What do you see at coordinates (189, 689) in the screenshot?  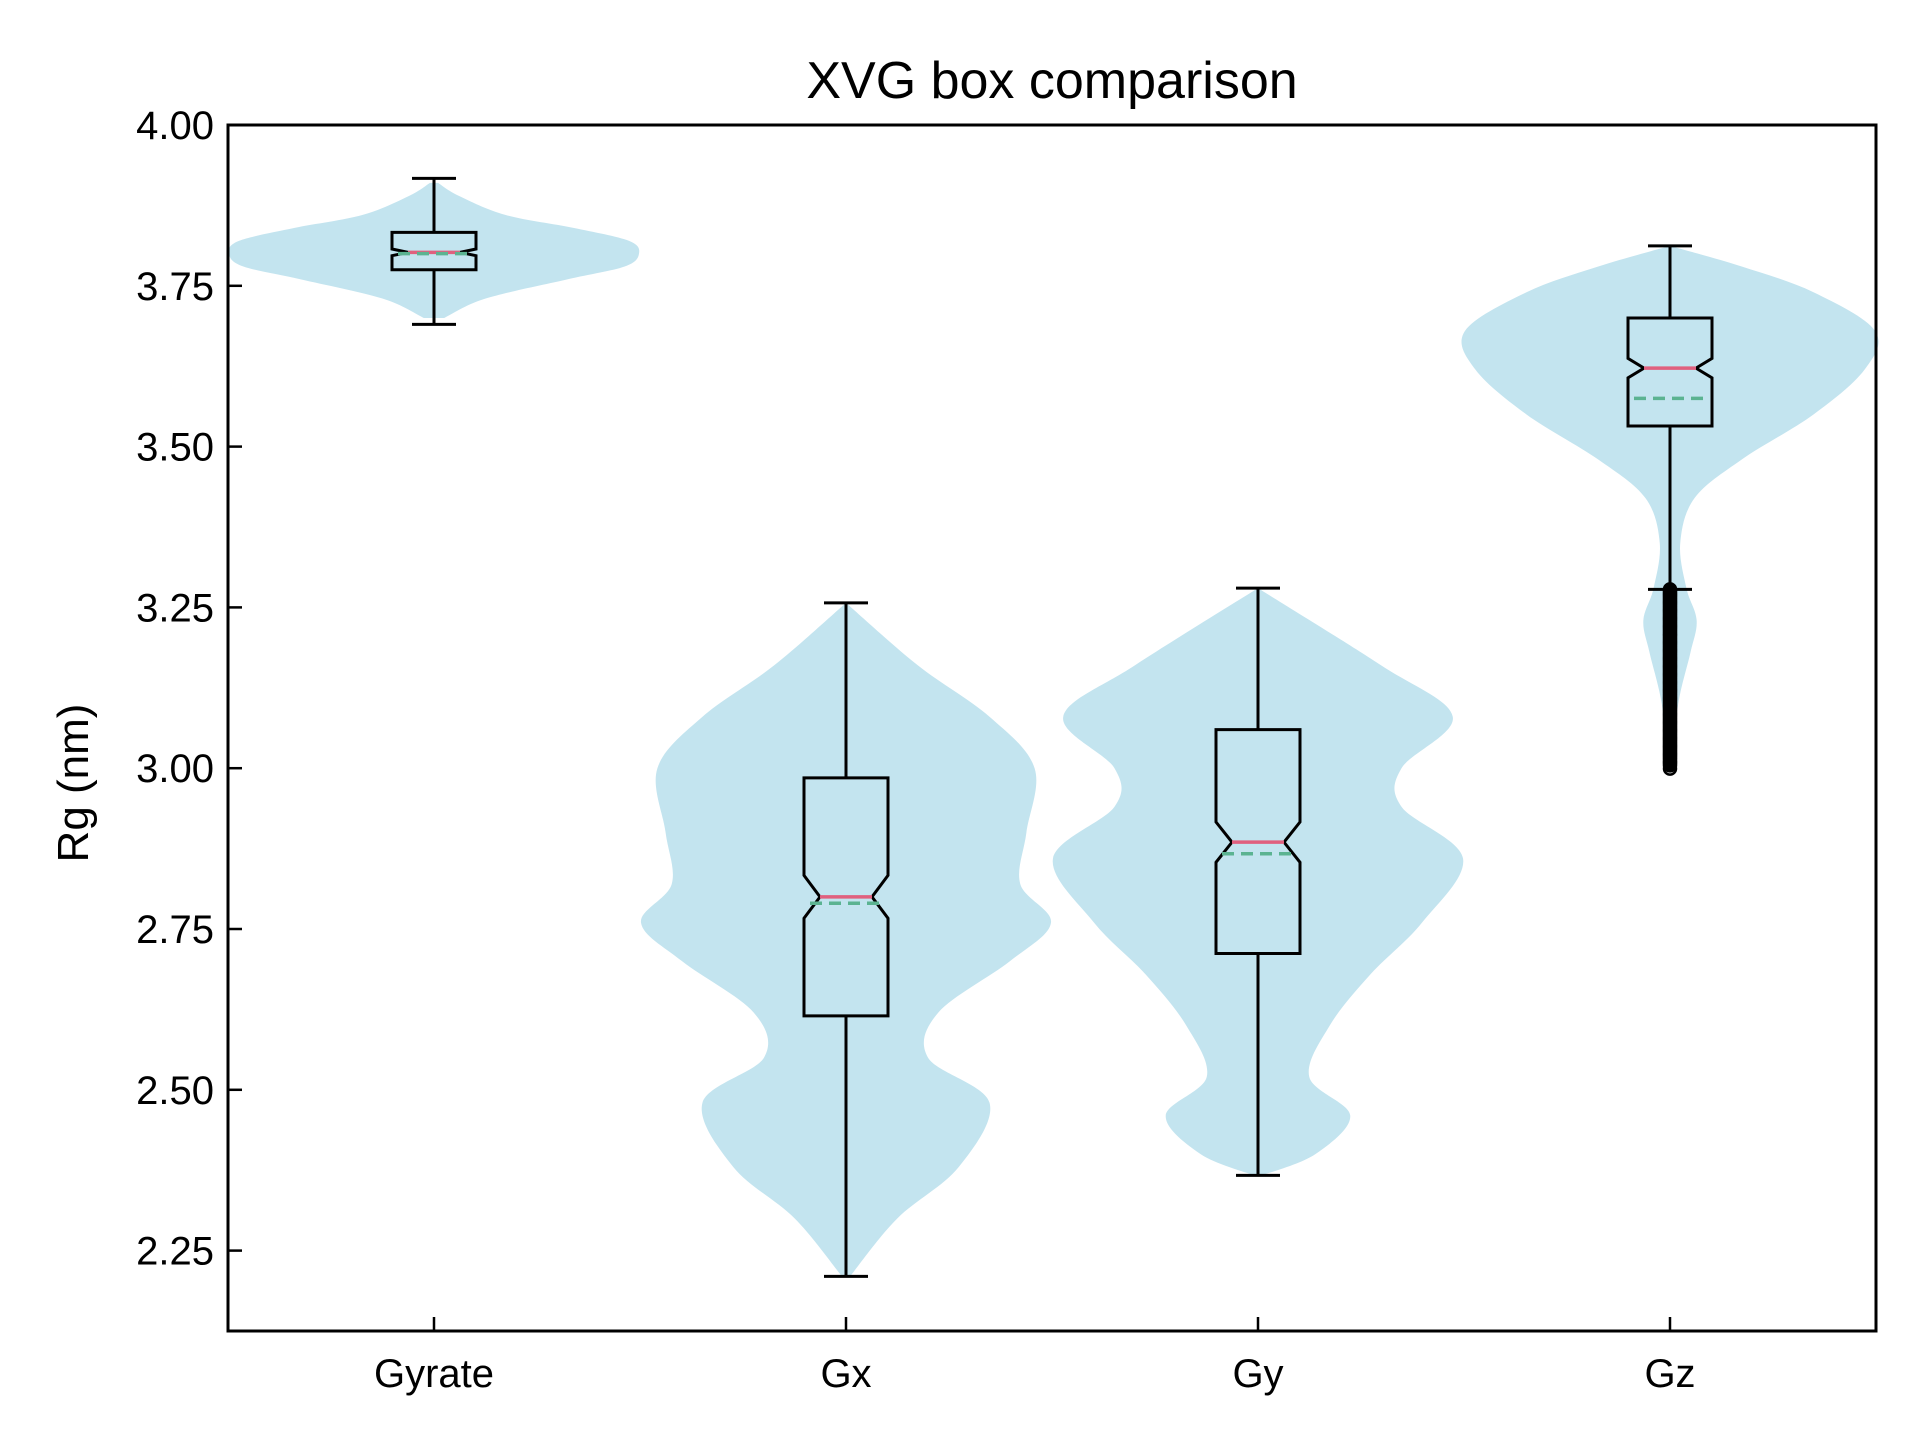 I see `y-axis: 2.25 2.50 2.75 3.00 3.25 3.50 3.75 4.00` at bounding box center [189, 689].